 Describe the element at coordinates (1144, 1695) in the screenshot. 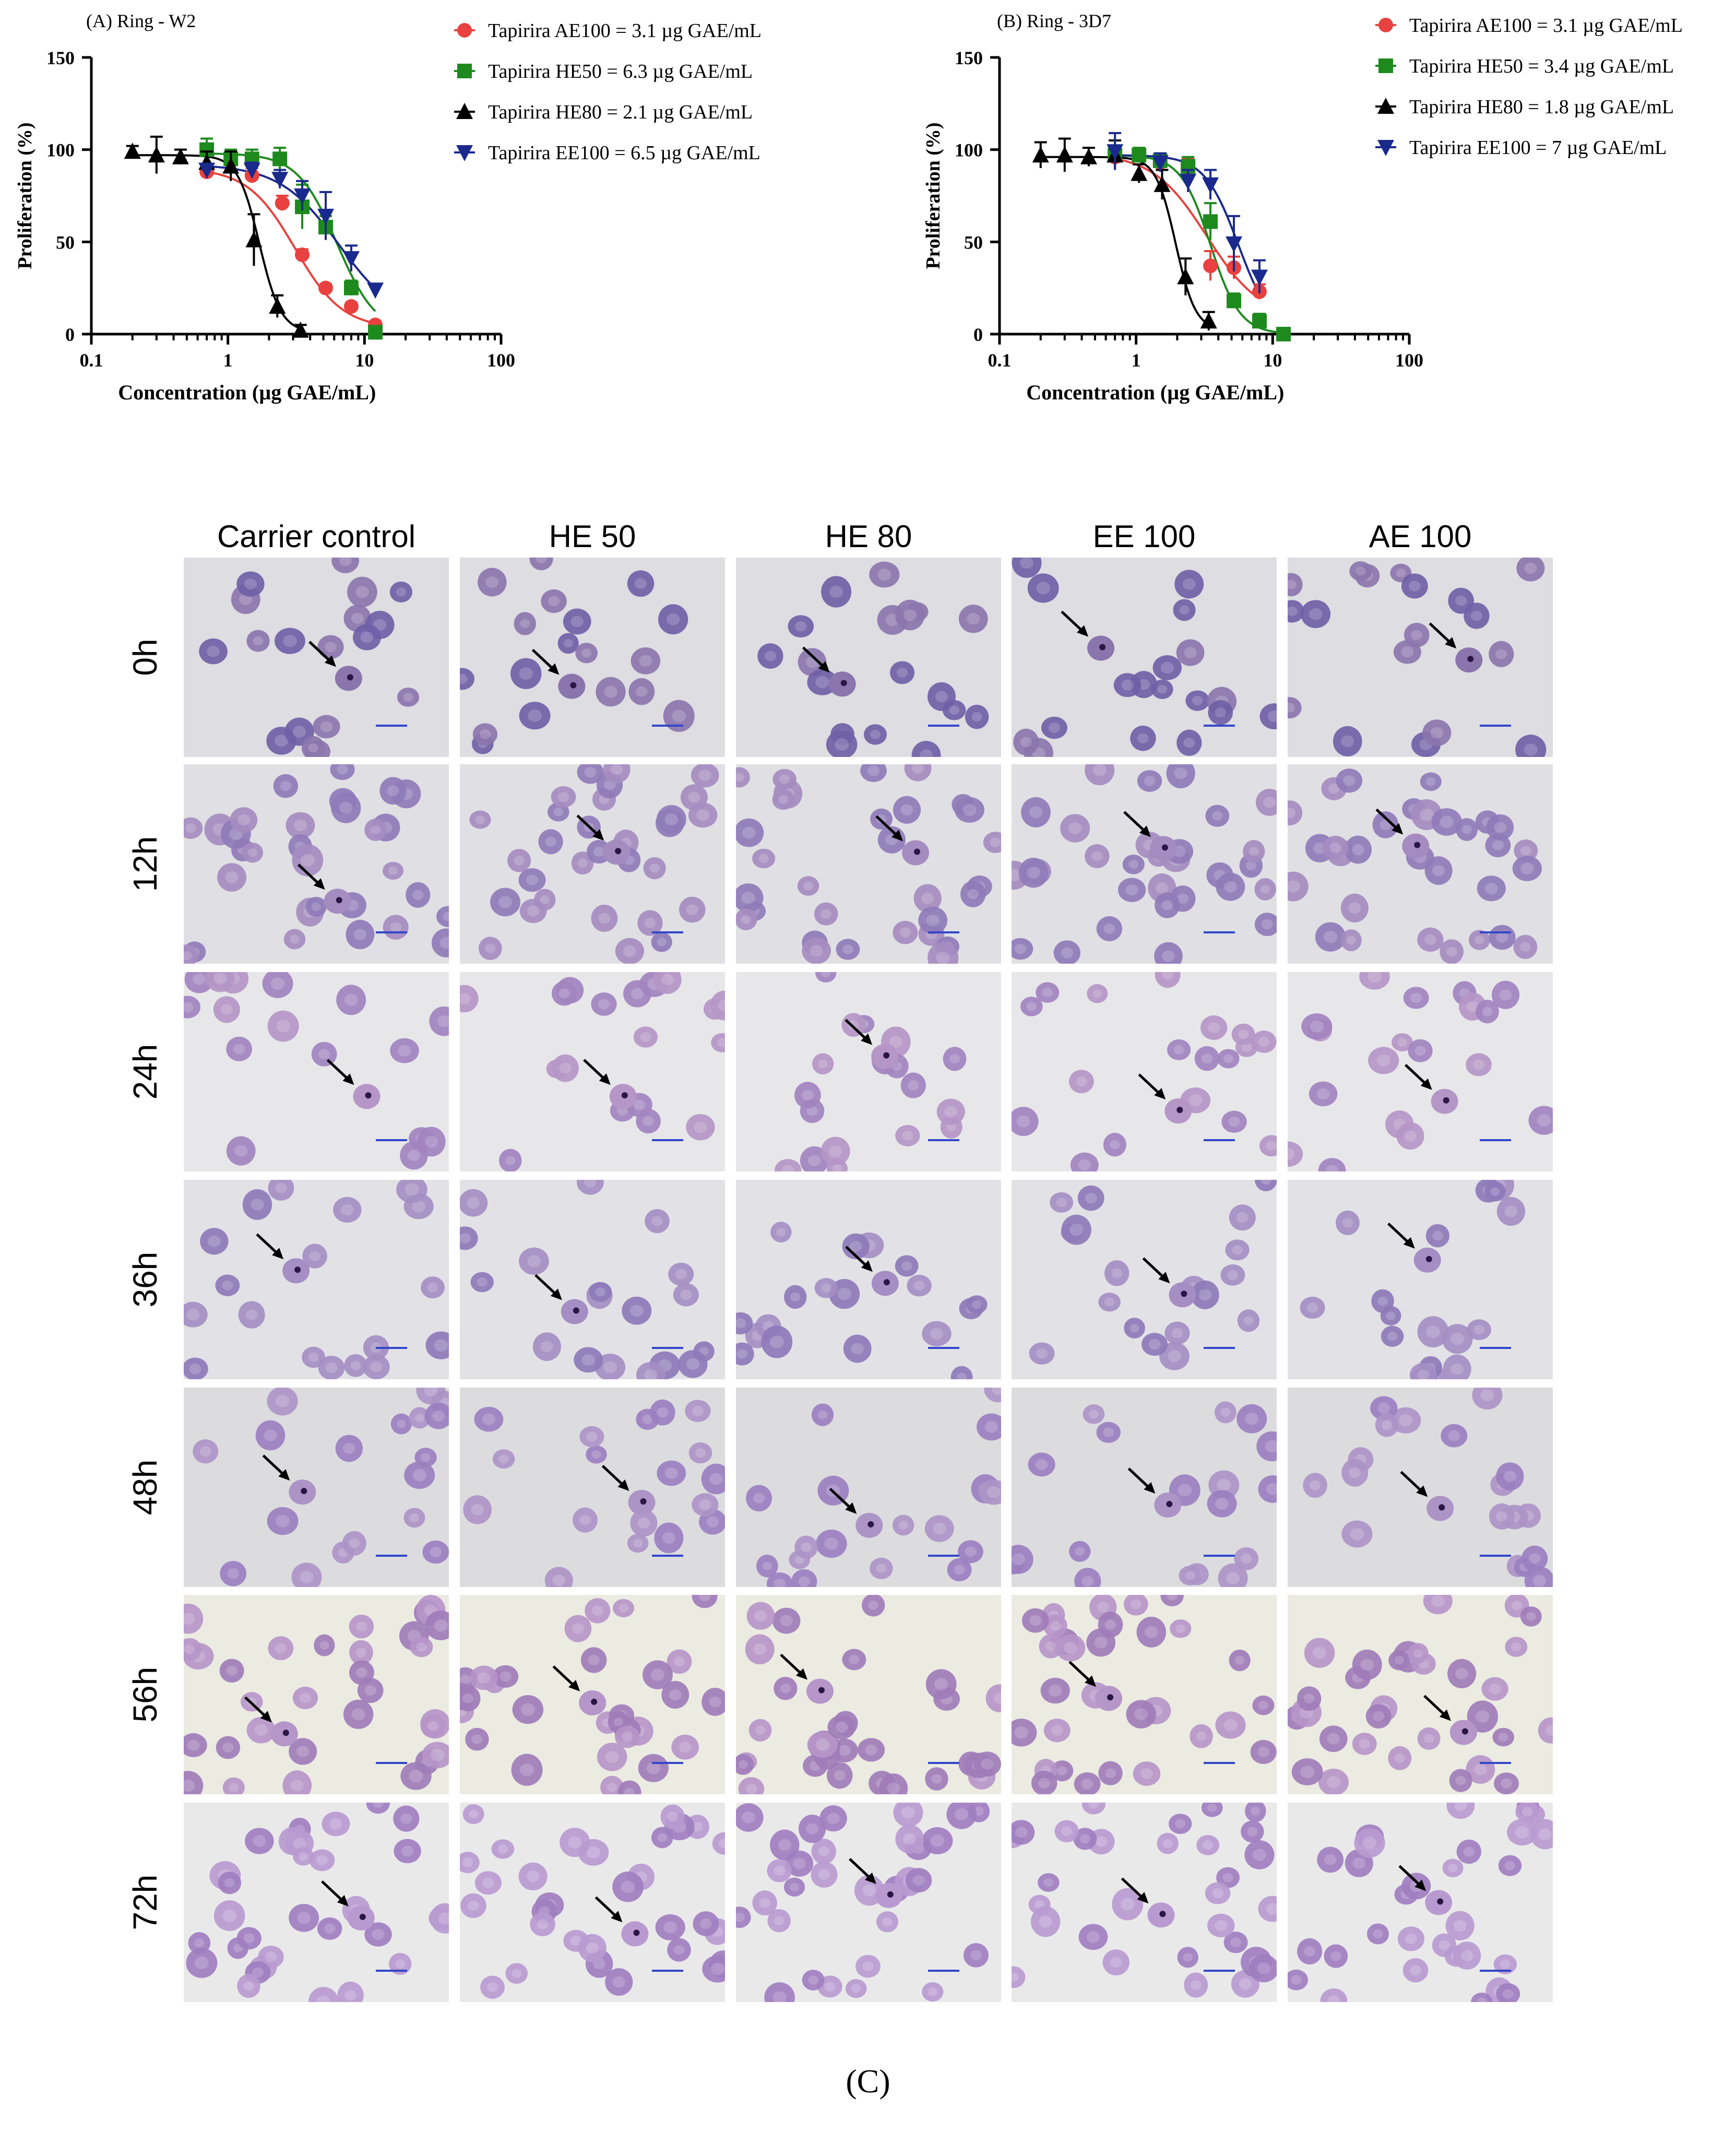

I see `micrograph-tile` at that location.